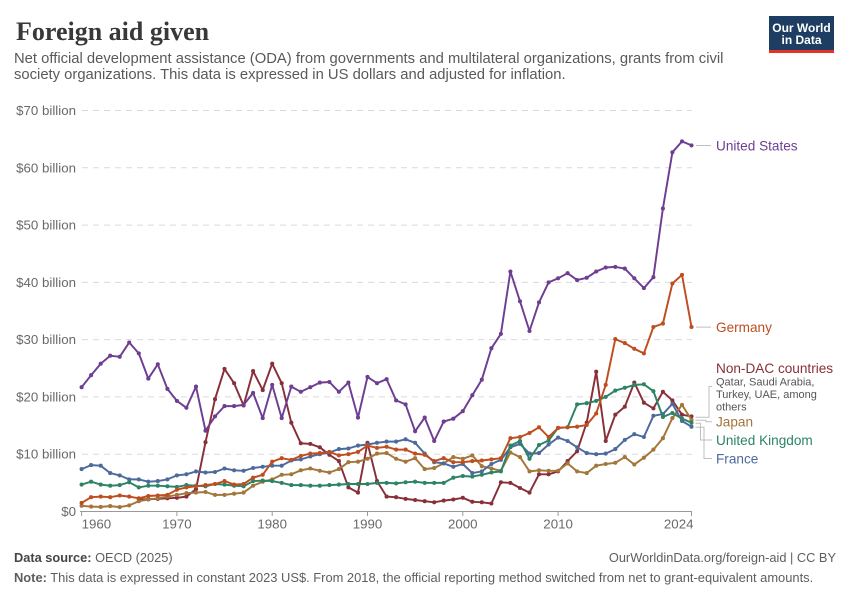  Describe the element at coordinates (463, 524) in the screenshot. I see `svg-text: 2000` at that location.